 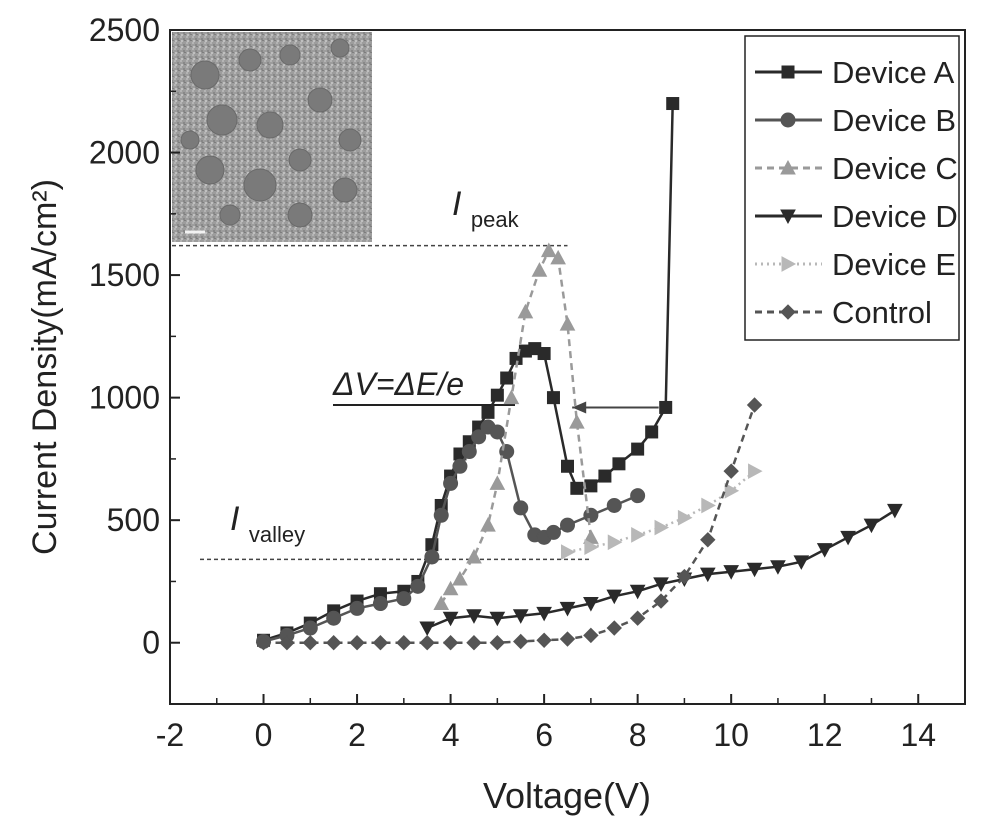 What do you see at coordinates (638, 735) in the screenshot?
I see `x-tick-label: 8` at bounding box center [638, 735].